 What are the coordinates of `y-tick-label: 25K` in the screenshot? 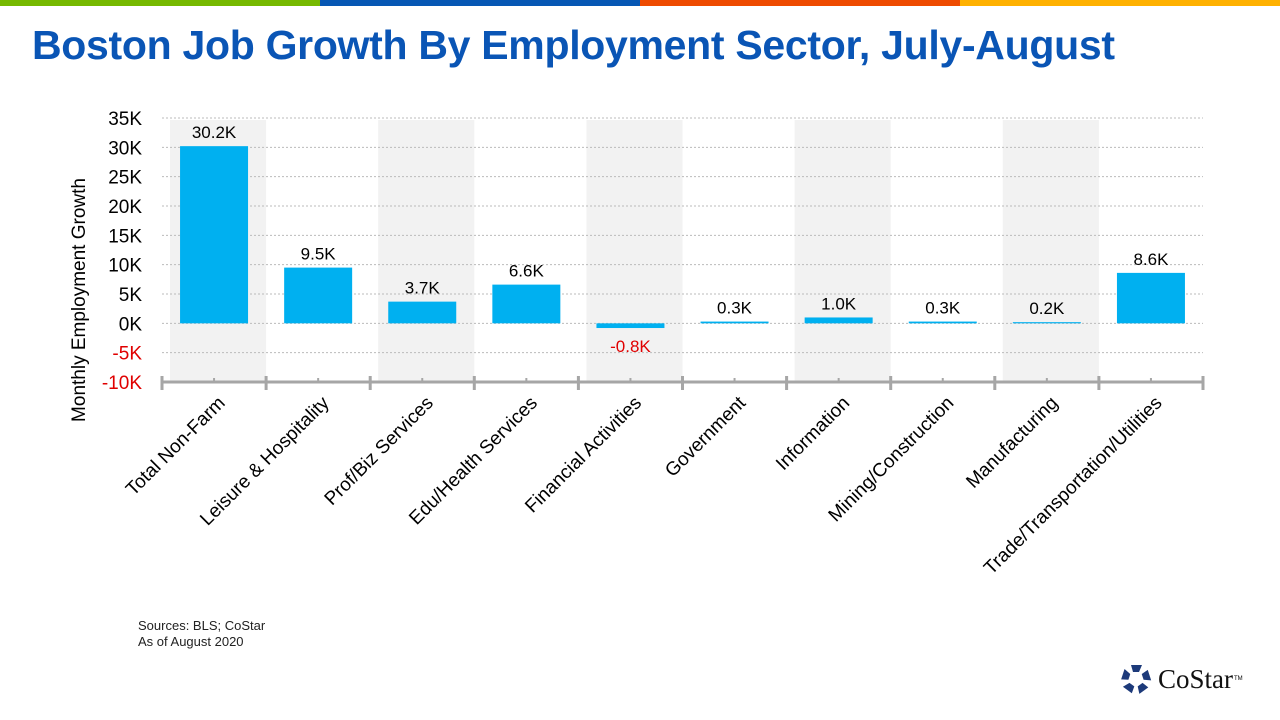 It's located at (125, 178).